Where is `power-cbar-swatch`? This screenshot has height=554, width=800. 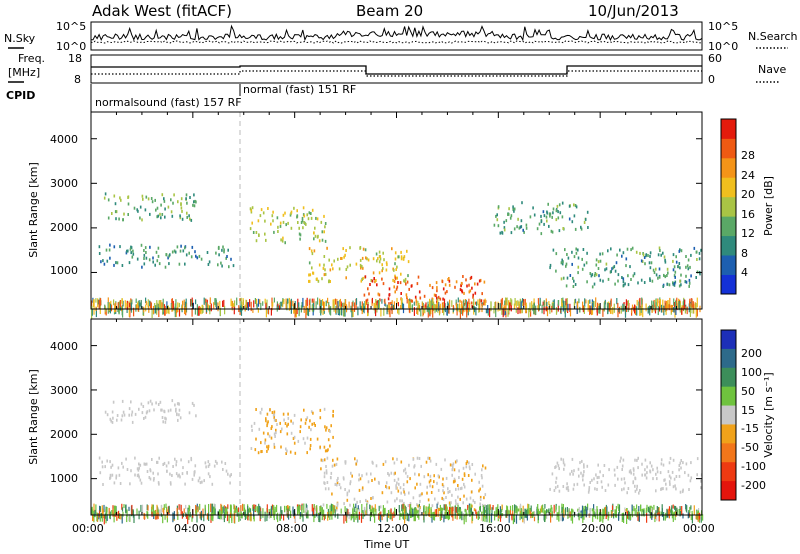
power-cbar-swatch is located at coordinates (728, 226).